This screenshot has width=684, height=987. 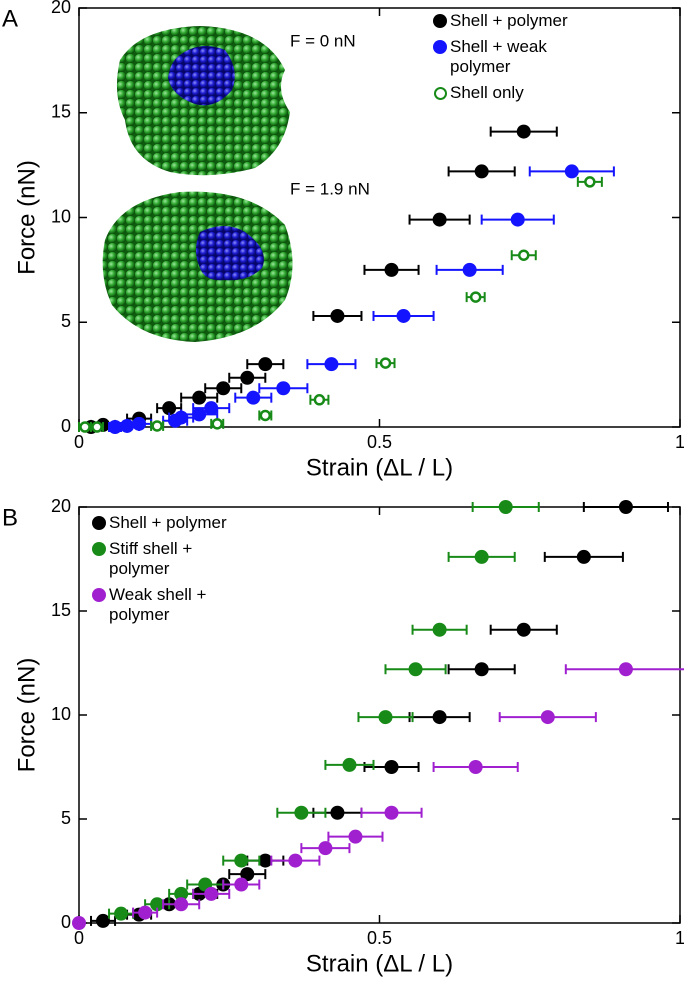 I want to click on legend-label: Stiff shell + polymer, so click(x=151, y=558).